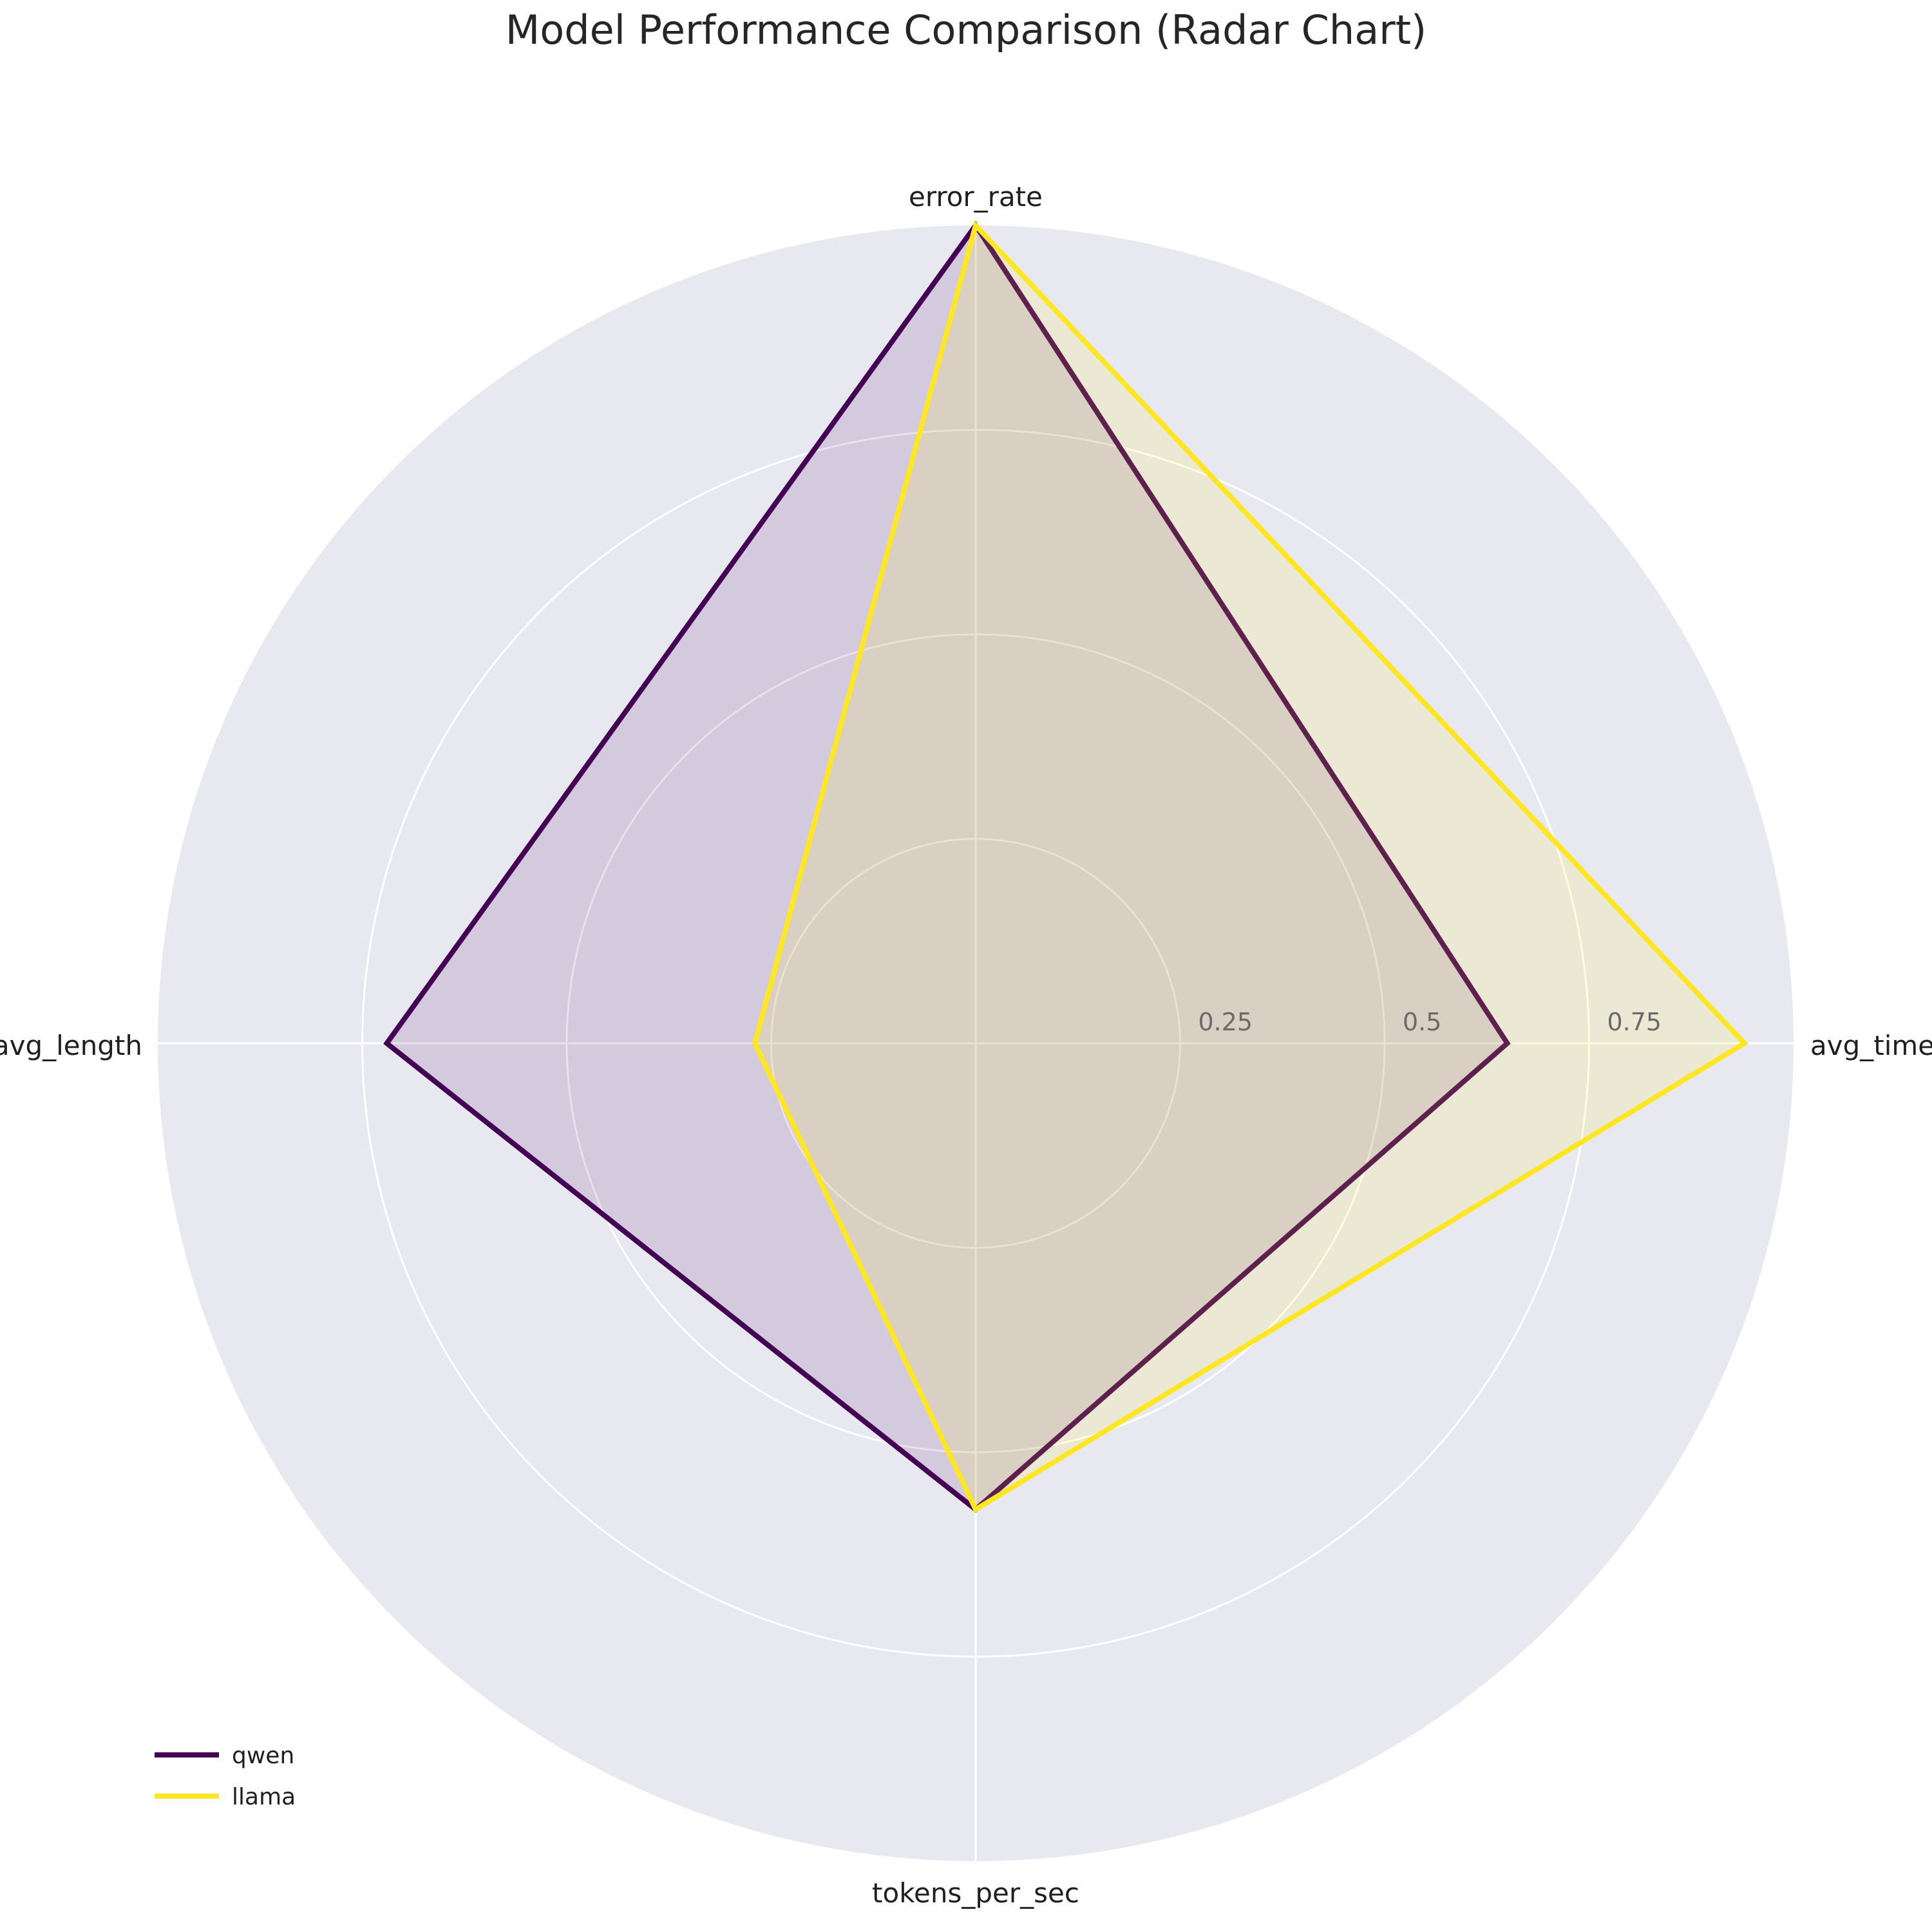 The image size is (1932, 1932). Describe the element at coordinates (1871, 1045) in the screenshot. I see `axis-label: avg_time` at that location.